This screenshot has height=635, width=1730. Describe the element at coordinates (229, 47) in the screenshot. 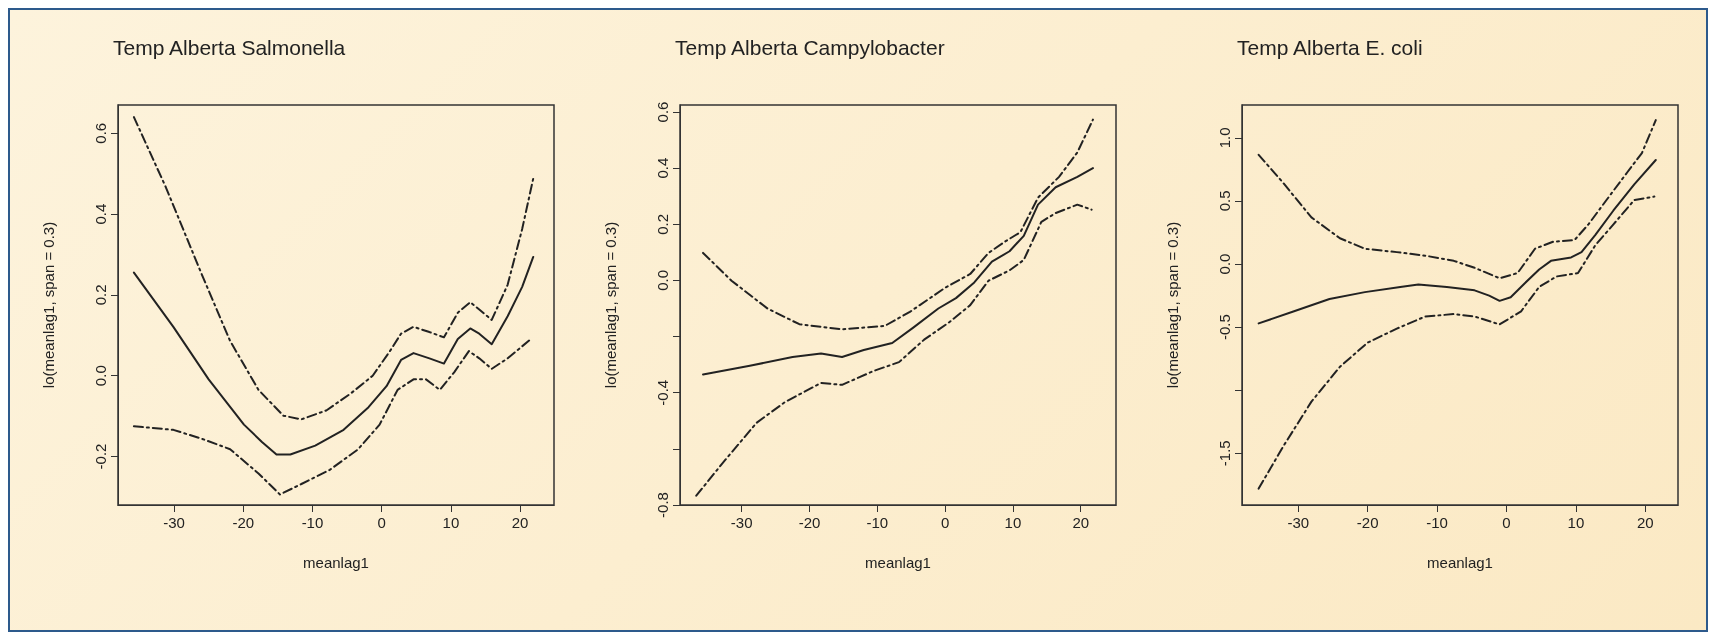

I see `chart-title: Temp Alberta Salmonella` at that location.